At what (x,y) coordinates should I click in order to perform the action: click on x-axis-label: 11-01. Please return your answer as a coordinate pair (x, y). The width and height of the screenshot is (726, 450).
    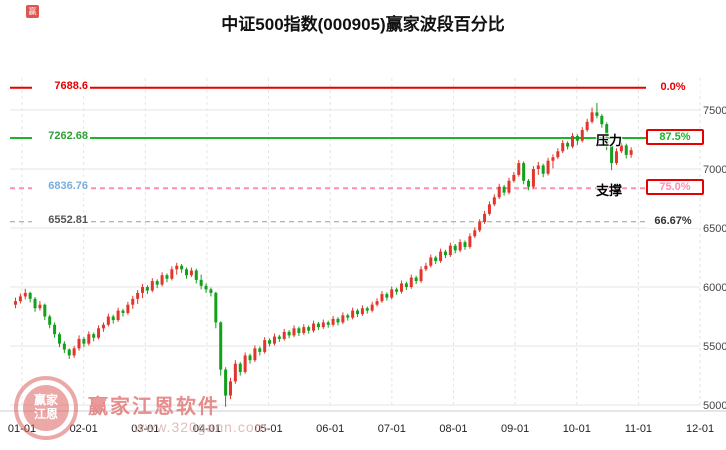
    Looking at the image, I should click on (638, 429).